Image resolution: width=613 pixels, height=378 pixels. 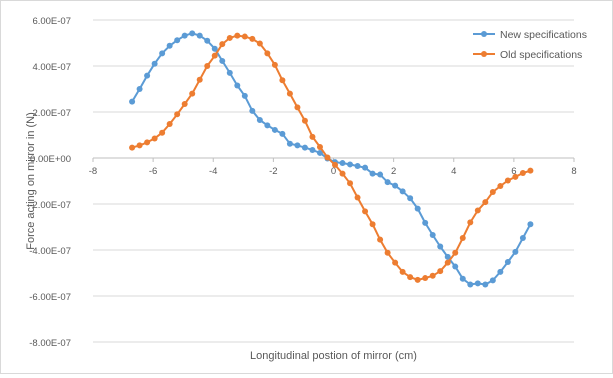 I want to click on legend-item-old-specifications: Old specifications, so click(x=527, y=55).